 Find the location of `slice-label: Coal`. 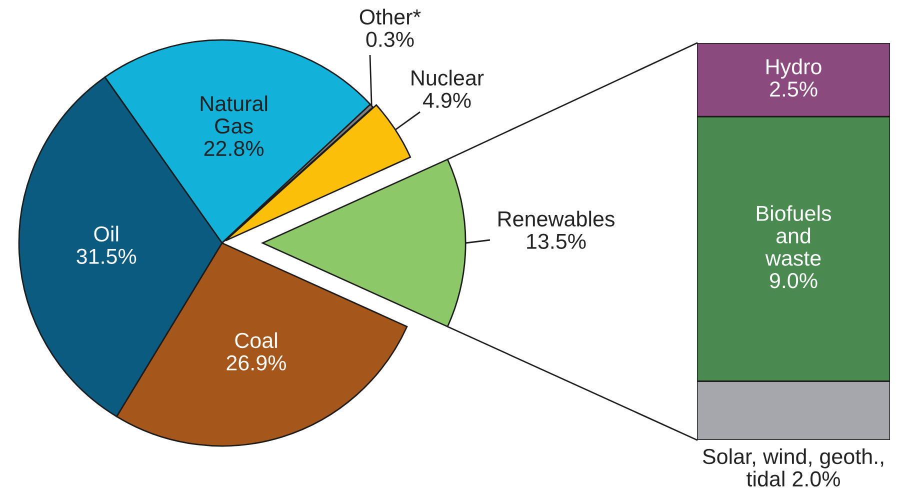

slice-label: Coal is located at coordinates (256, 340).